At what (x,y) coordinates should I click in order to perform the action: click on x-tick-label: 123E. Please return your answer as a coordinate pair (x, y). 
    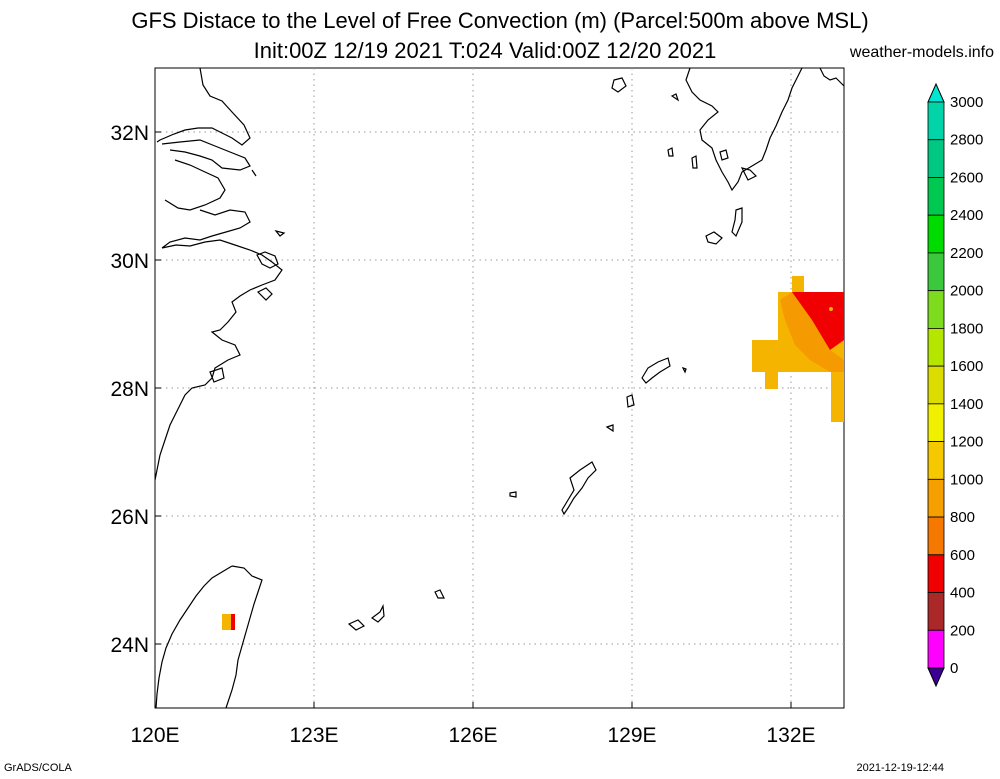
    Looking at the image, I should click on (313, 735).